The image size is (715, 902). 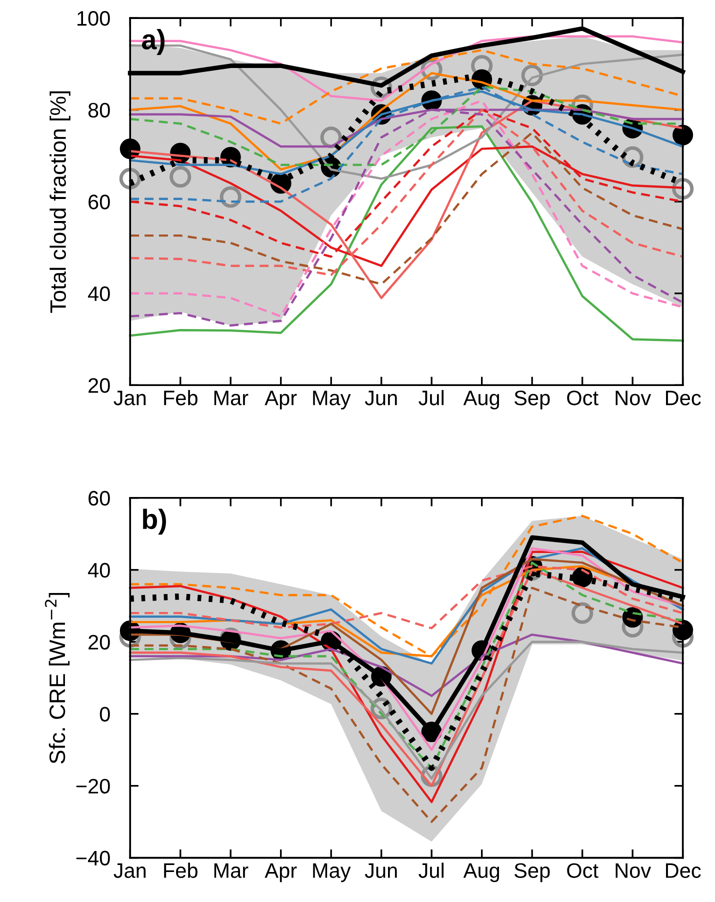 What do you see at coordinates (93, 786) in the screenshot?
I see `y-tick-label: −20` at bounding box center [93, 786].